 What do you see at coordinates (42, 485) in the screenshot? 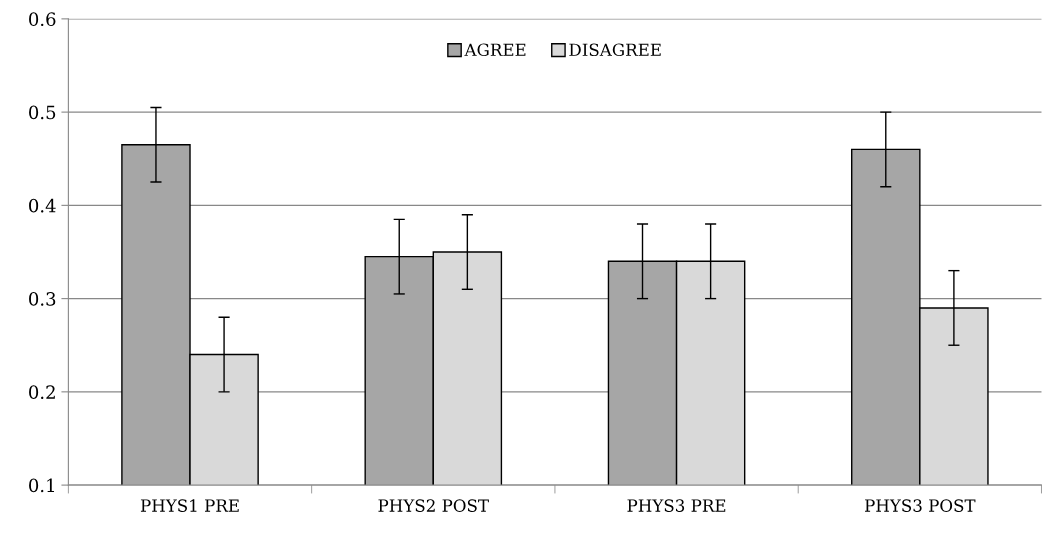
I see `y-tick-label: 0.1` at bounding box center [42, 485].